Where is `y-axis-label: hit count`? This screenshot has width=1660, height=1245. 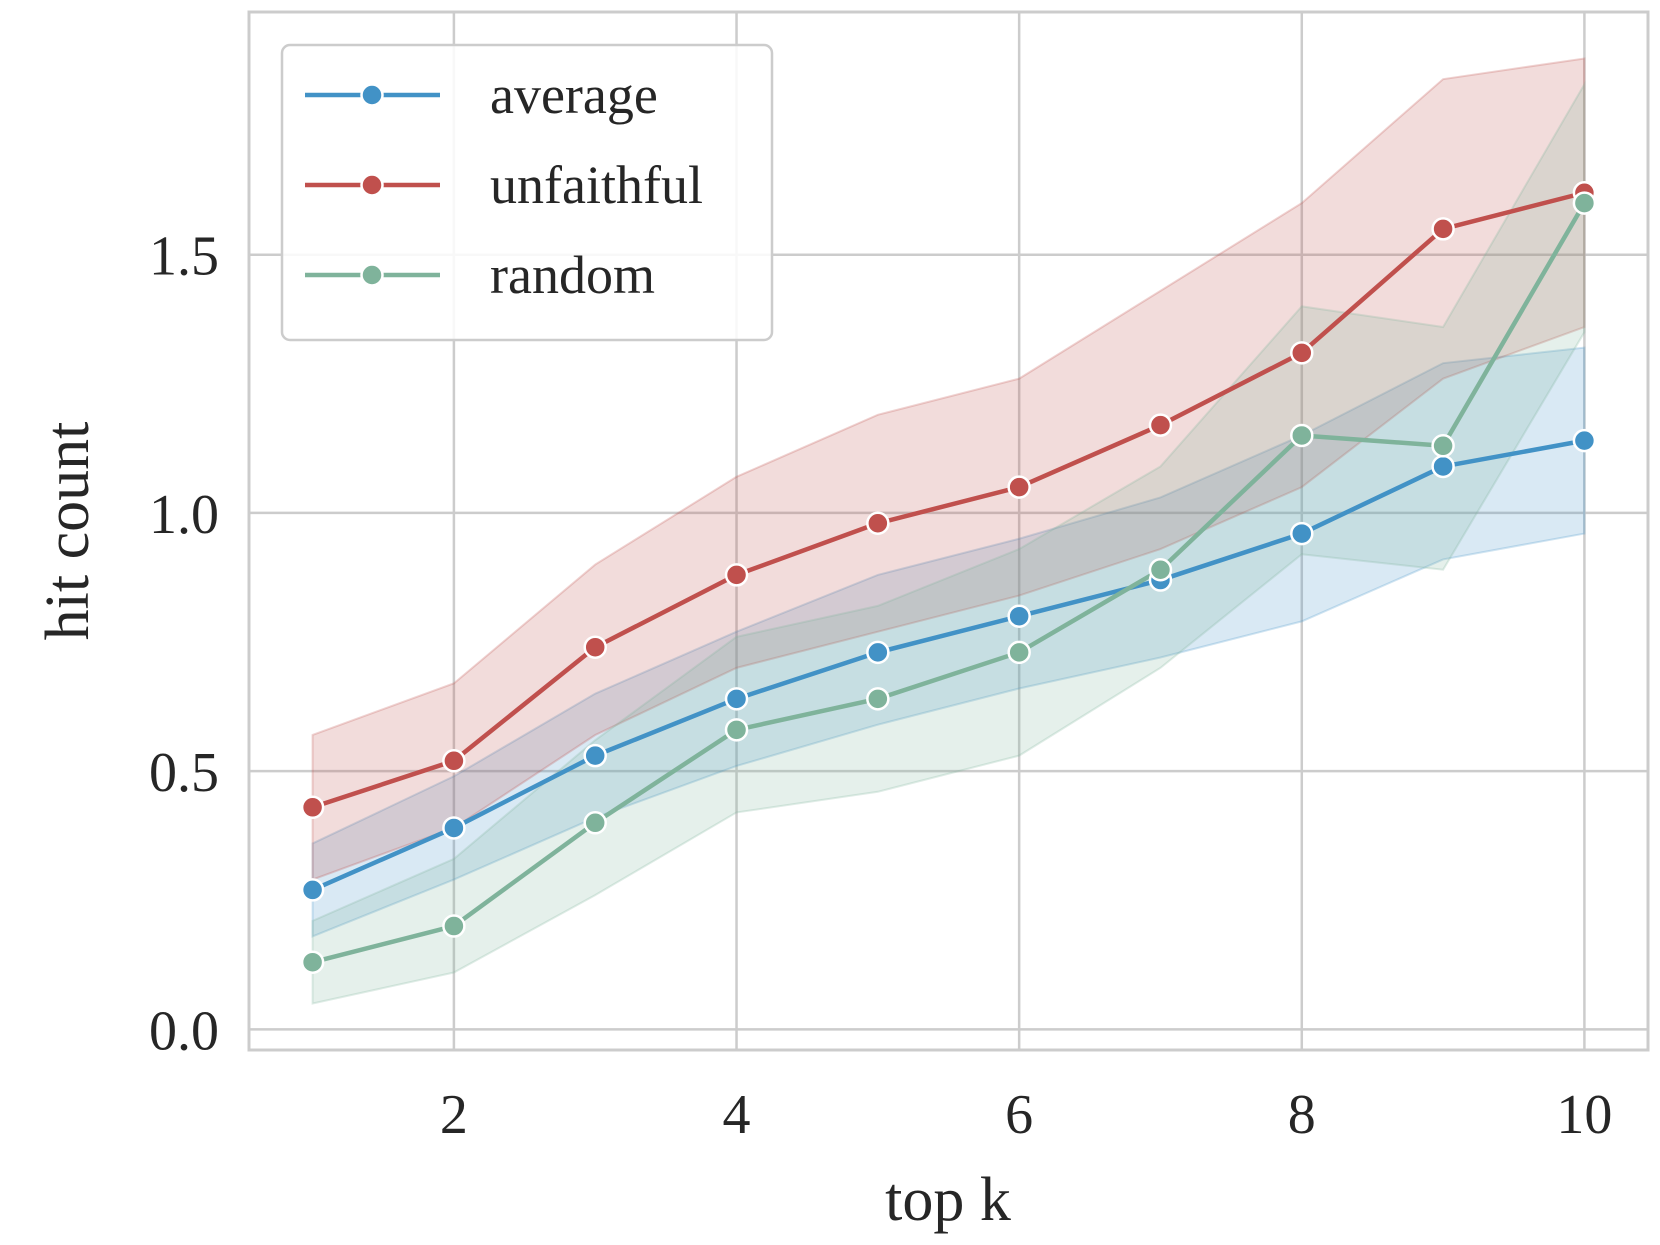 y-axis-label: hit count is located at coordinates (68, 531).